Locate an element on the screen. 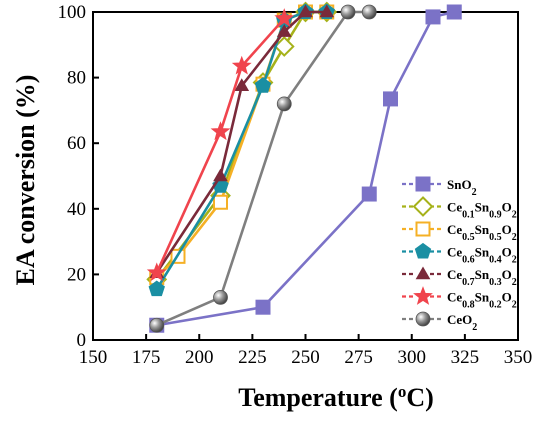  y-tick-label: 20 is located at coordinates (76, 274).